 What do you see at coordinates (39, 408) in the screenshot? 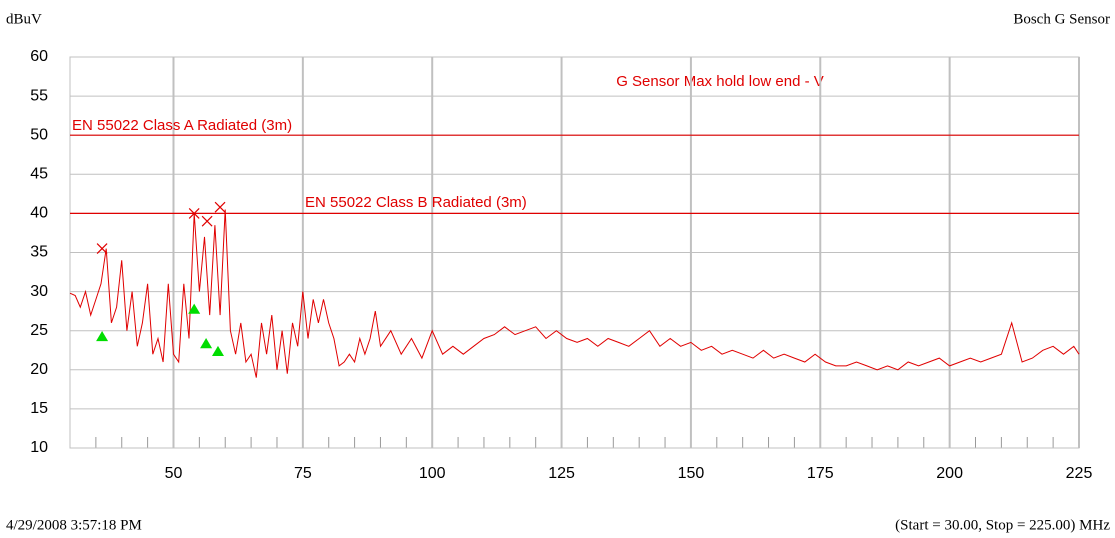
I see `y-tick-label: 15` at bounding box center [39, 408].